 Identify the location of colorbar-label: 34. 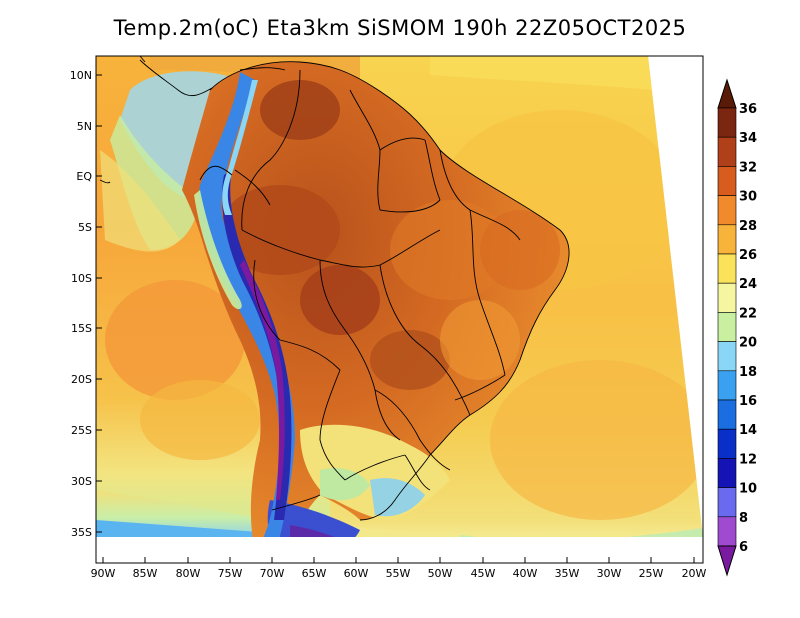
(748, 138).